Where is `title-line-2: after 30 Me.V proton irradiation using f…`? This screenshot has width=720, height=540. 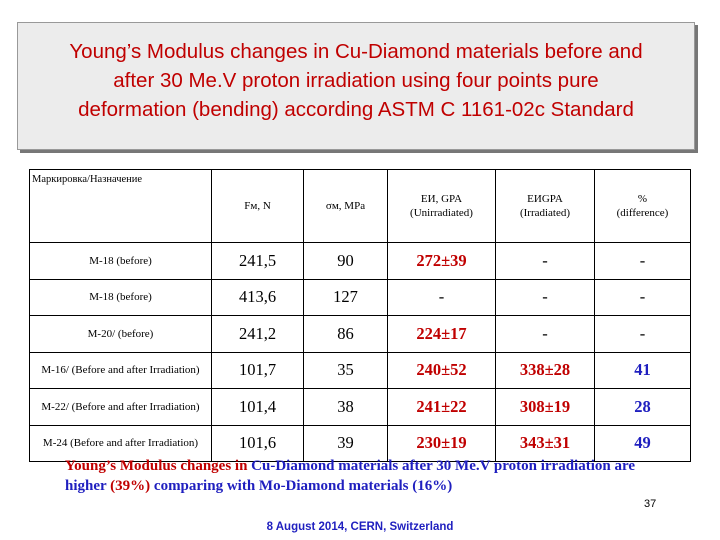
title-line-2: after 30 Me.V proton irradiation using f… is located at coordinates (356, 80).